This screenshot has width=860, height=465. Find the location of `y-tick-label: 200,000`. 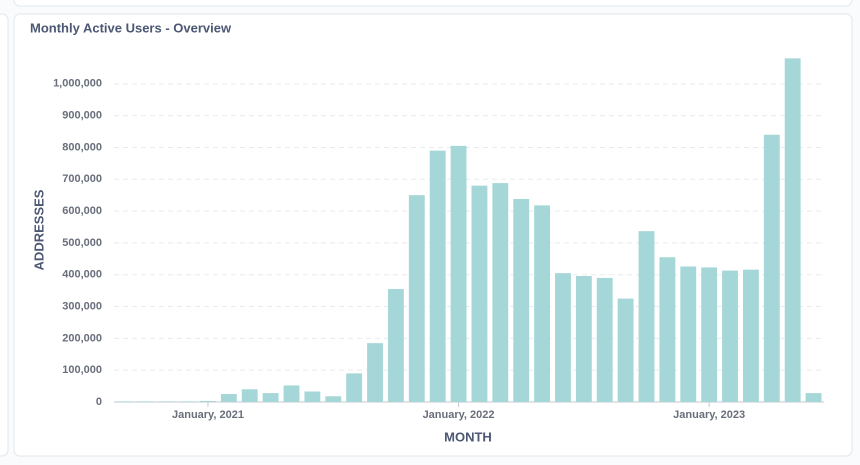

y-tick-label: 200,000 is located at coordinates (82, 338).